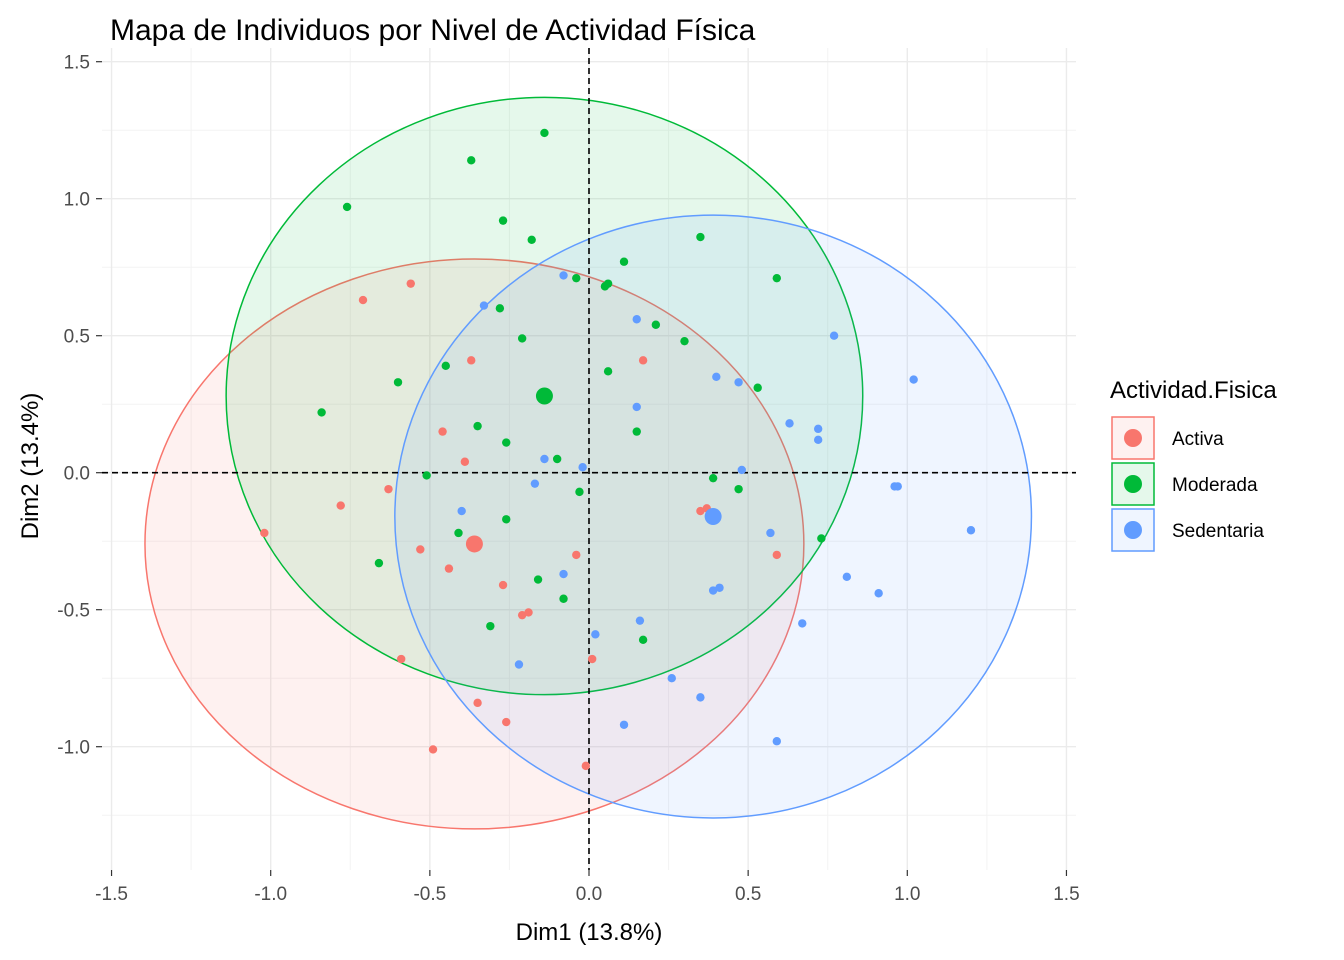 The width and height of the screenshot is (1344, 960). I want to click on x-tick-label: 0.5, so click(748, 894).